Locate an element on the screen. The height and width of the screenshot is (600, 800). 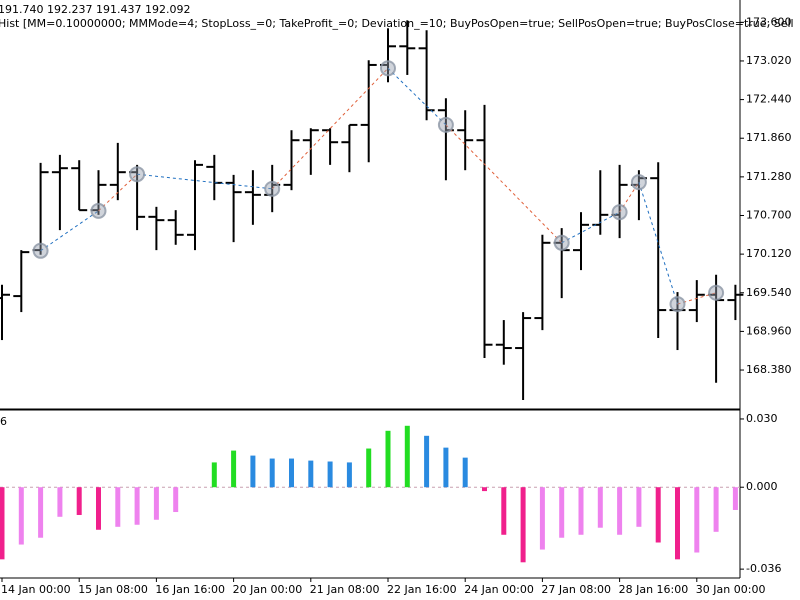
x-tick-label: 24 Jan 00:00 is located at coordinates (499, 589).